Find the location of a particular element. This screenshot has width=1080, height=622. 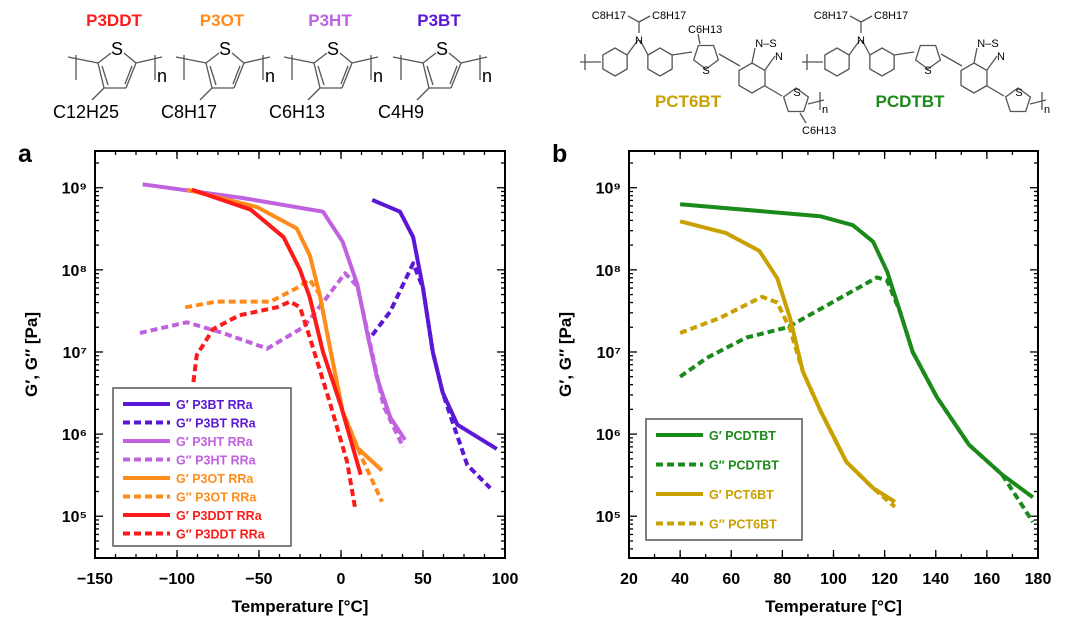

legend-box is located at coordinates (724, 479).